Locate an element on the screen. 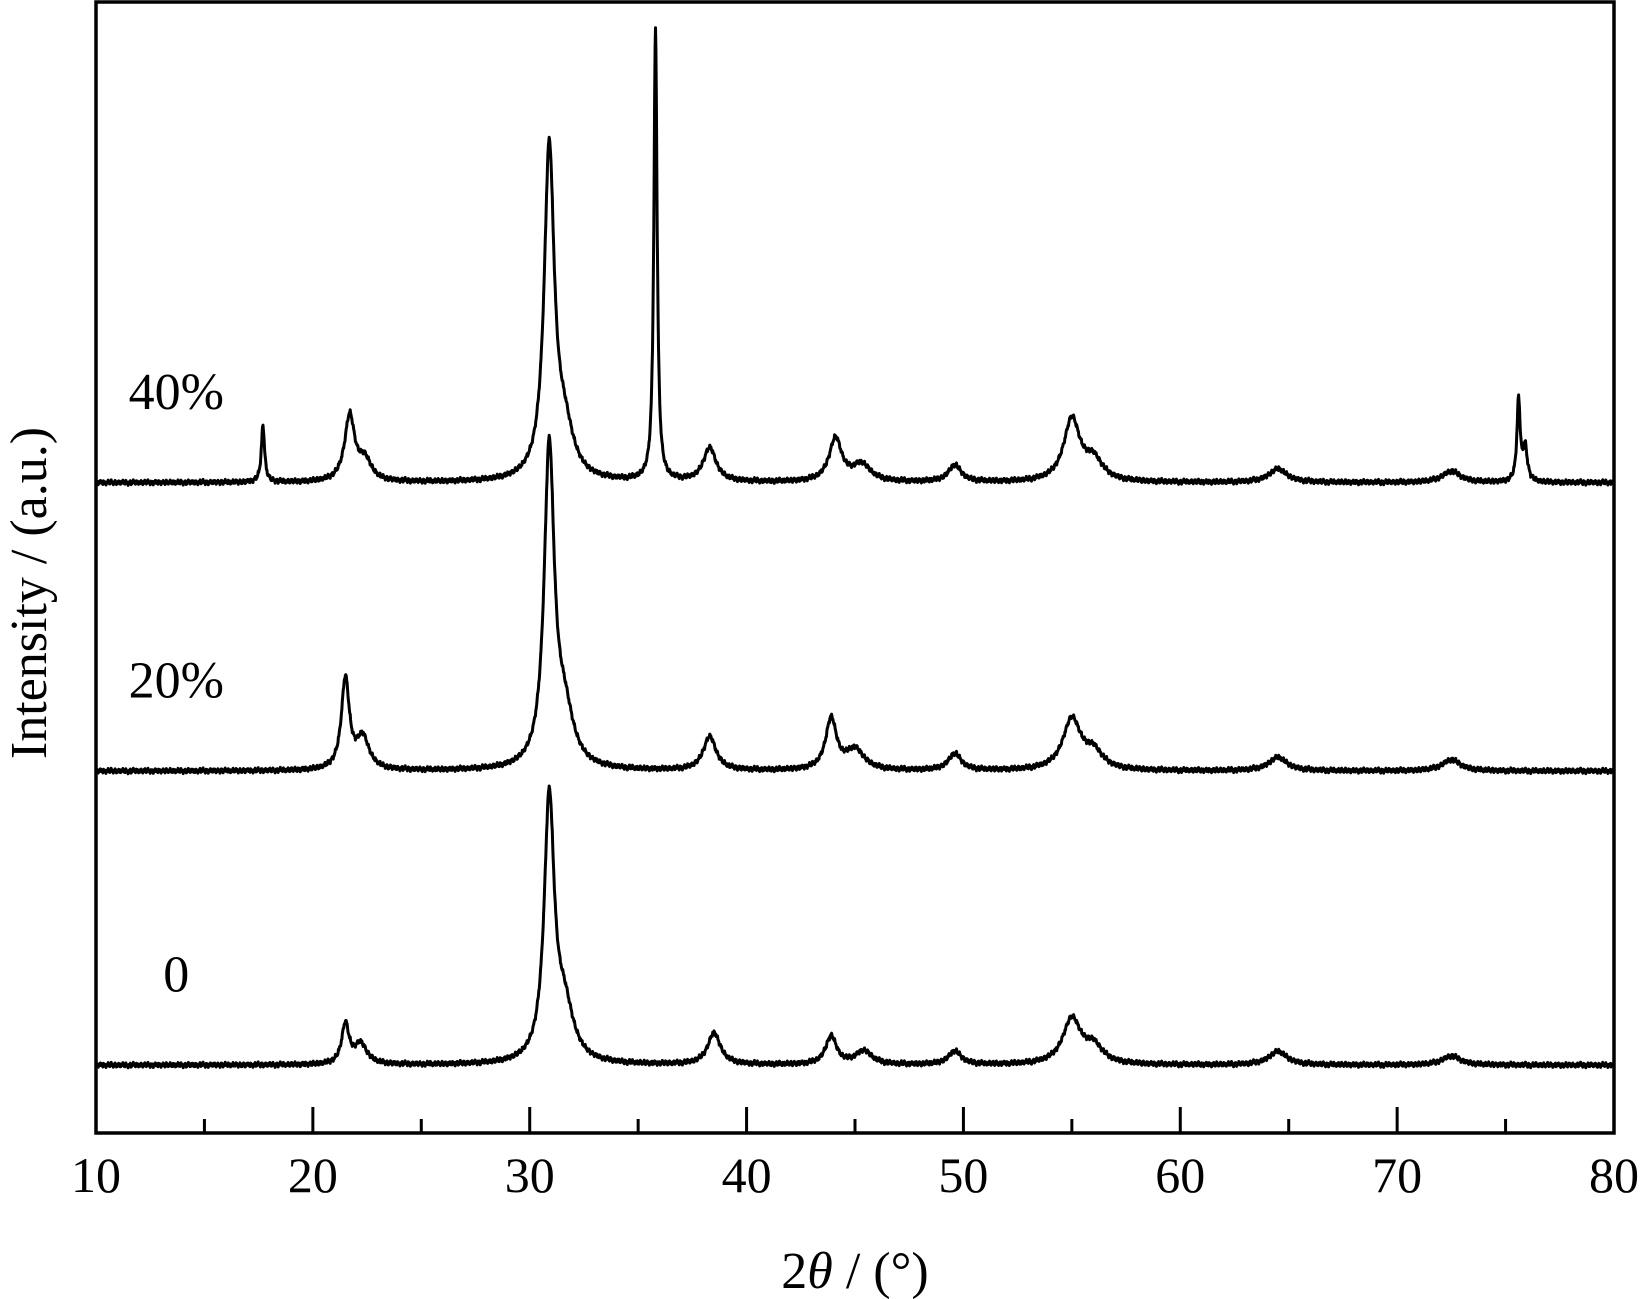 The image size is (1648, 1299). x-tick-label: 80 is located at coordinates (1614, 1175).